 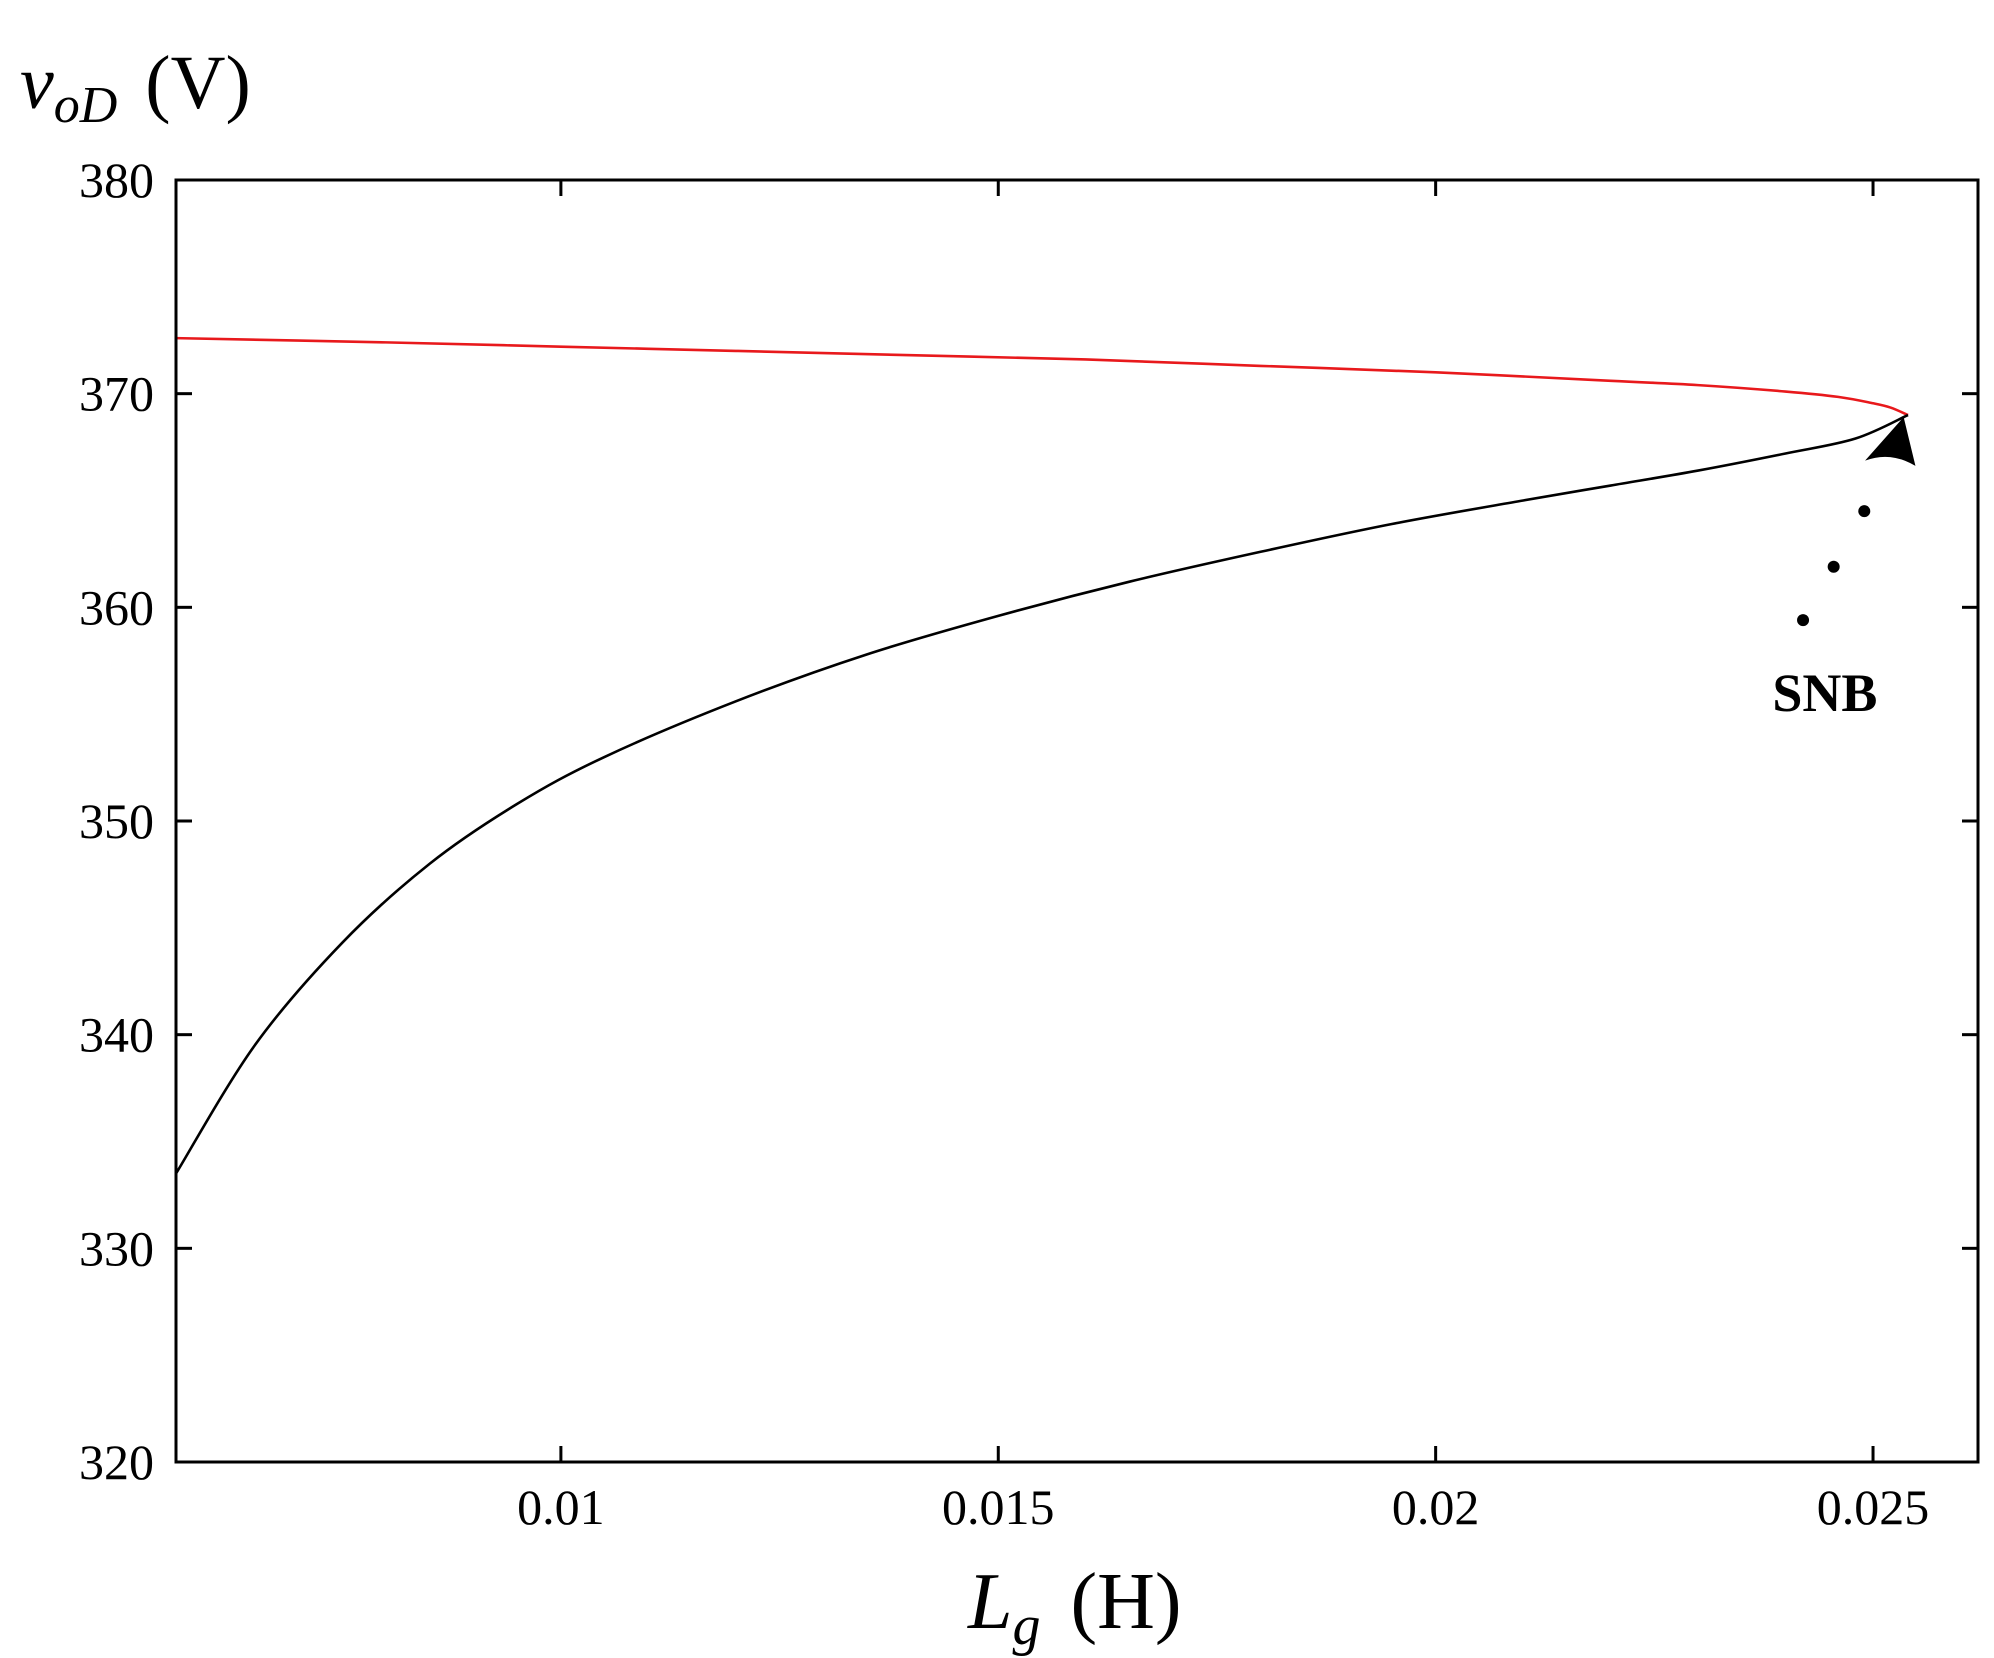 I want to click on y-tick-label: 380, so click(x=116, y=180).